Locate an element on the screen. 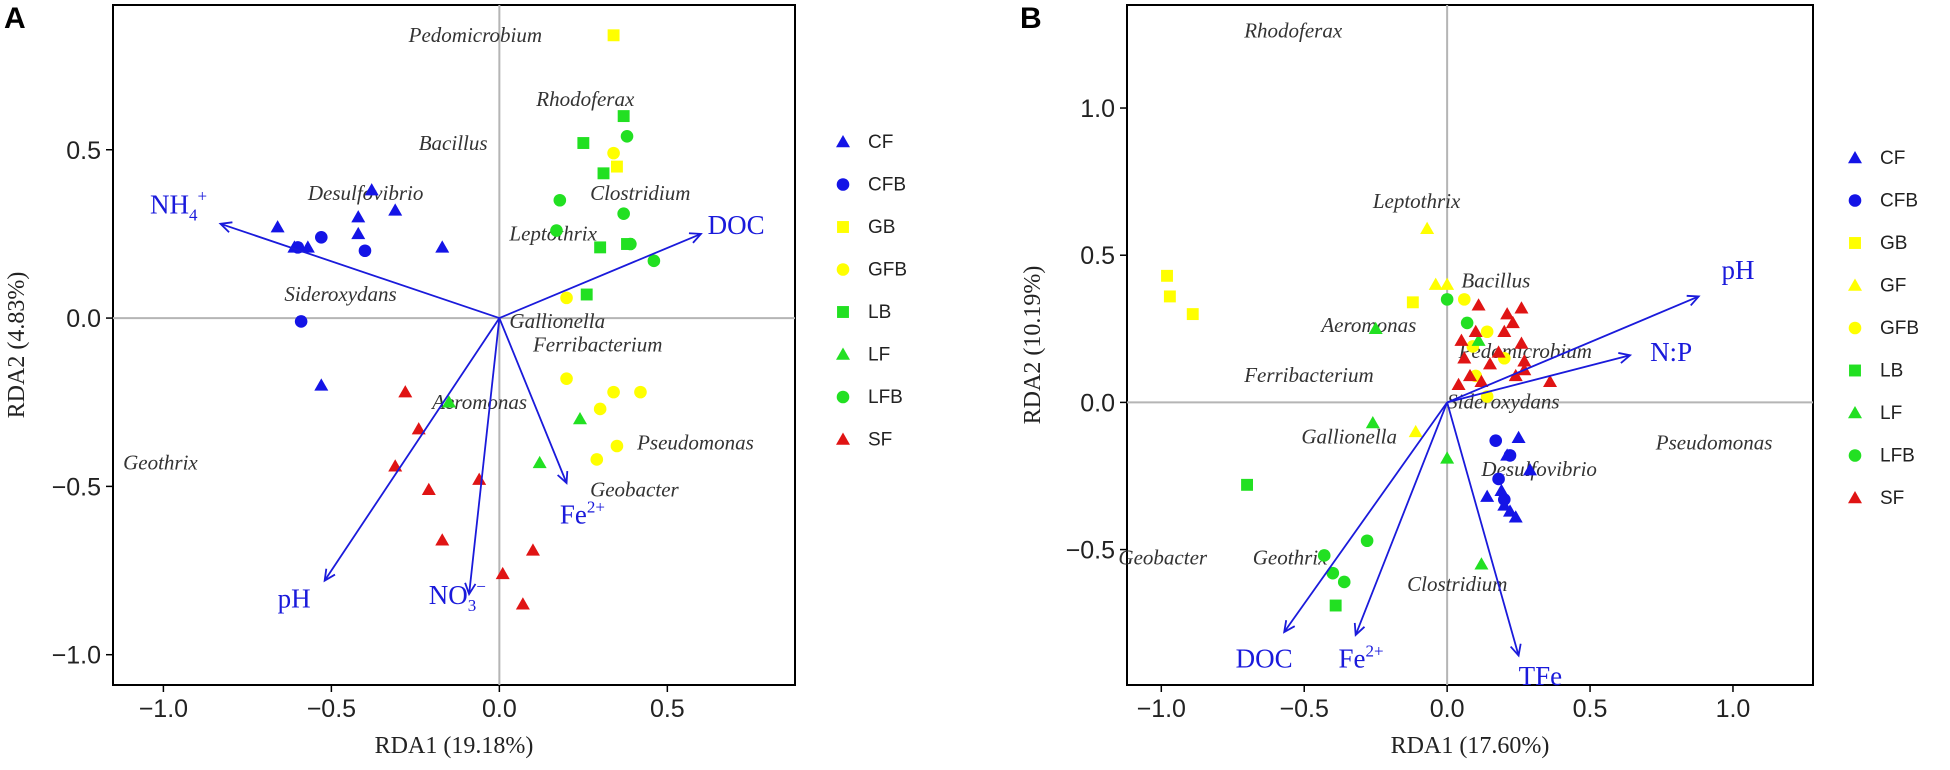 The height and width of the screenshot is (770, 1950). legend-label: SF is located at coordinates (880, 440).